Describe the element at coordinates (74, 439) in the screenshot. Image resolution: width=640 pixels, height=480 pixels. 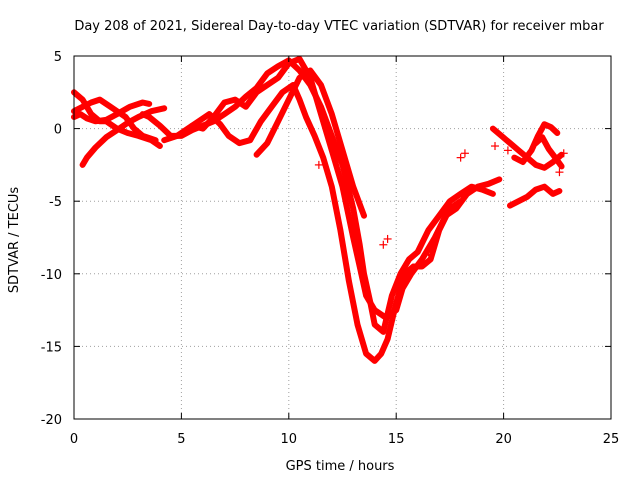
I see `x-tick-label: 0` at that location.